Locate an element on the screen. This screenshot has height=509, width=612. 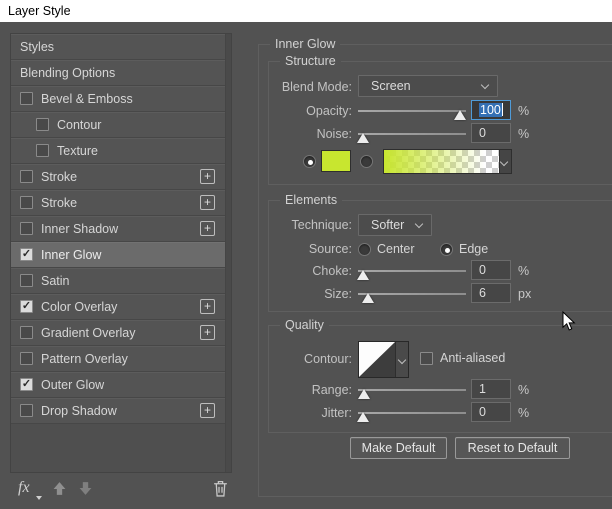
delete-effect-icon is located at coordinates (220, 490).